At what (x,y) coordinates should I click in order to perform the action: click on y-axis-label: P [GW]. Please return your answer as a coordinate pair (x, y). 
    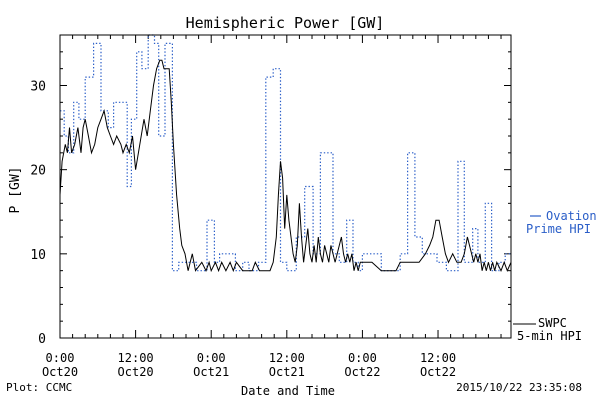
    Looking at the image, I should click on (15, 190).